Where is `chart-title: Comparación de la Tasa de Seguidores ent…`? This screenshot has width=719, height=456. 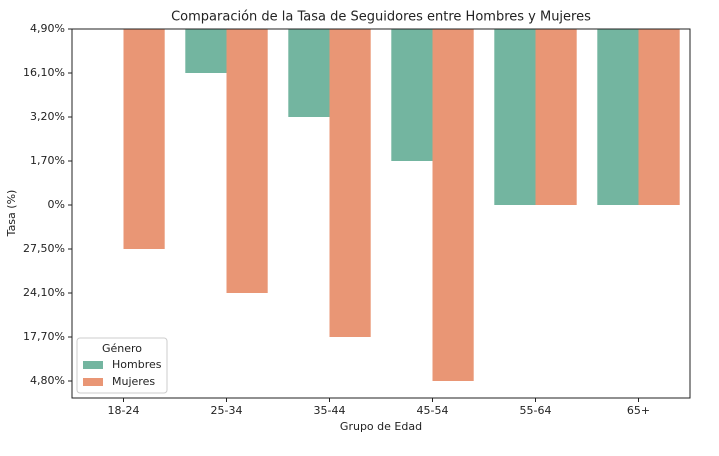
chart-title: Comparación de la Tasa de Seguidores ent… is located at coordinates (381, 17).